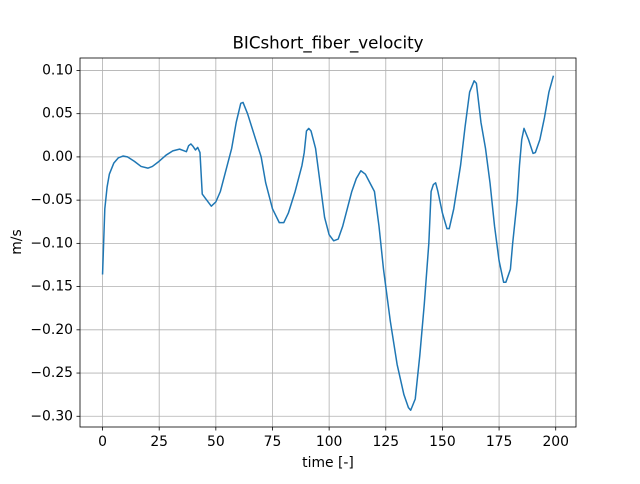 The width and height of the screenshot is (640, 484). What do you see at coordinates (51, 243) in the screenshot?
I see `y-tick-label: −0.10` at bounding box center [51, 243].